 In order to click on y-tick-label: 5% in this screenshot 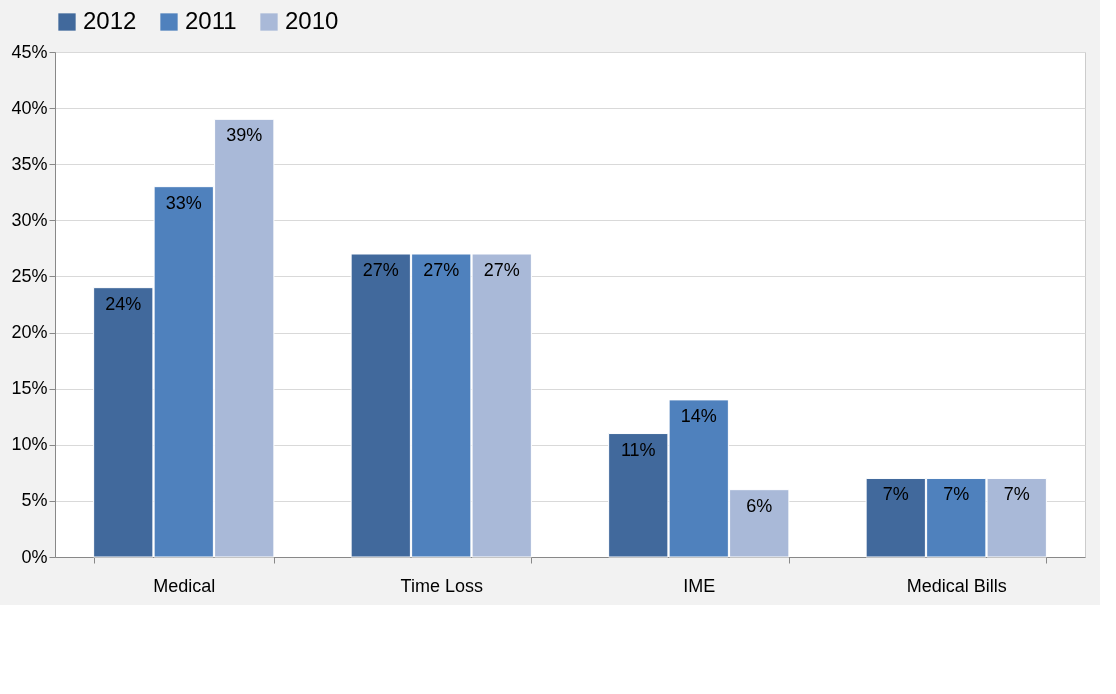, I will do `click(34, 500)`.